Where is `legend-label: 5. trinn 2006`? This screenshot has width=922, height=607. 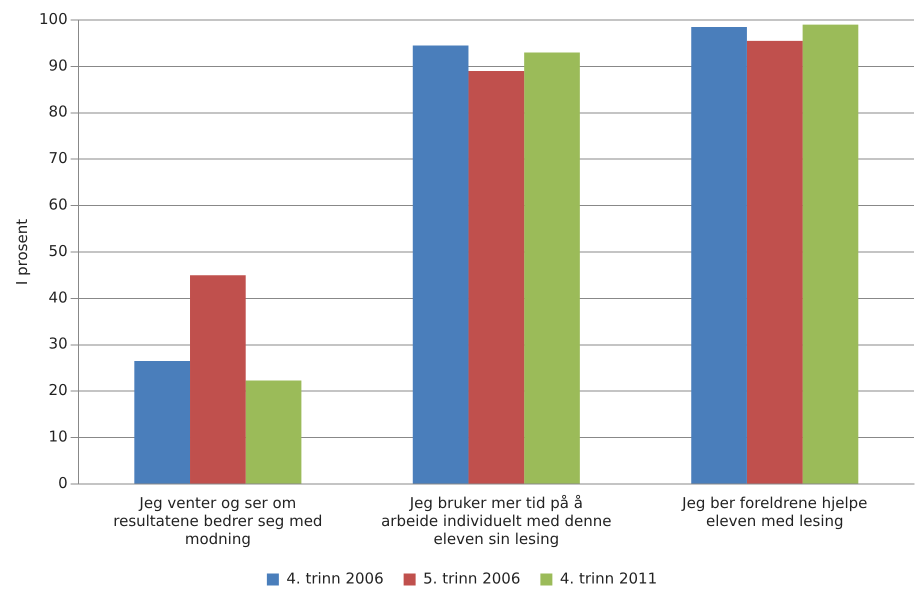
legend-label: 5. trinn 2006 is located at coordinates (471, 578).